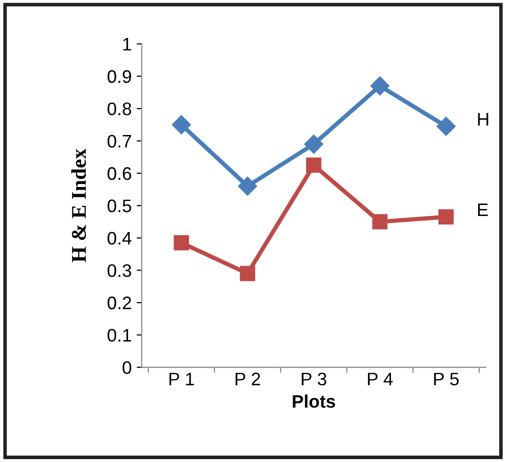  What do you see at coordinates (127, 367) in the screenshot?
I see `y-tick-label: 0` at bounding box center [127, 367].